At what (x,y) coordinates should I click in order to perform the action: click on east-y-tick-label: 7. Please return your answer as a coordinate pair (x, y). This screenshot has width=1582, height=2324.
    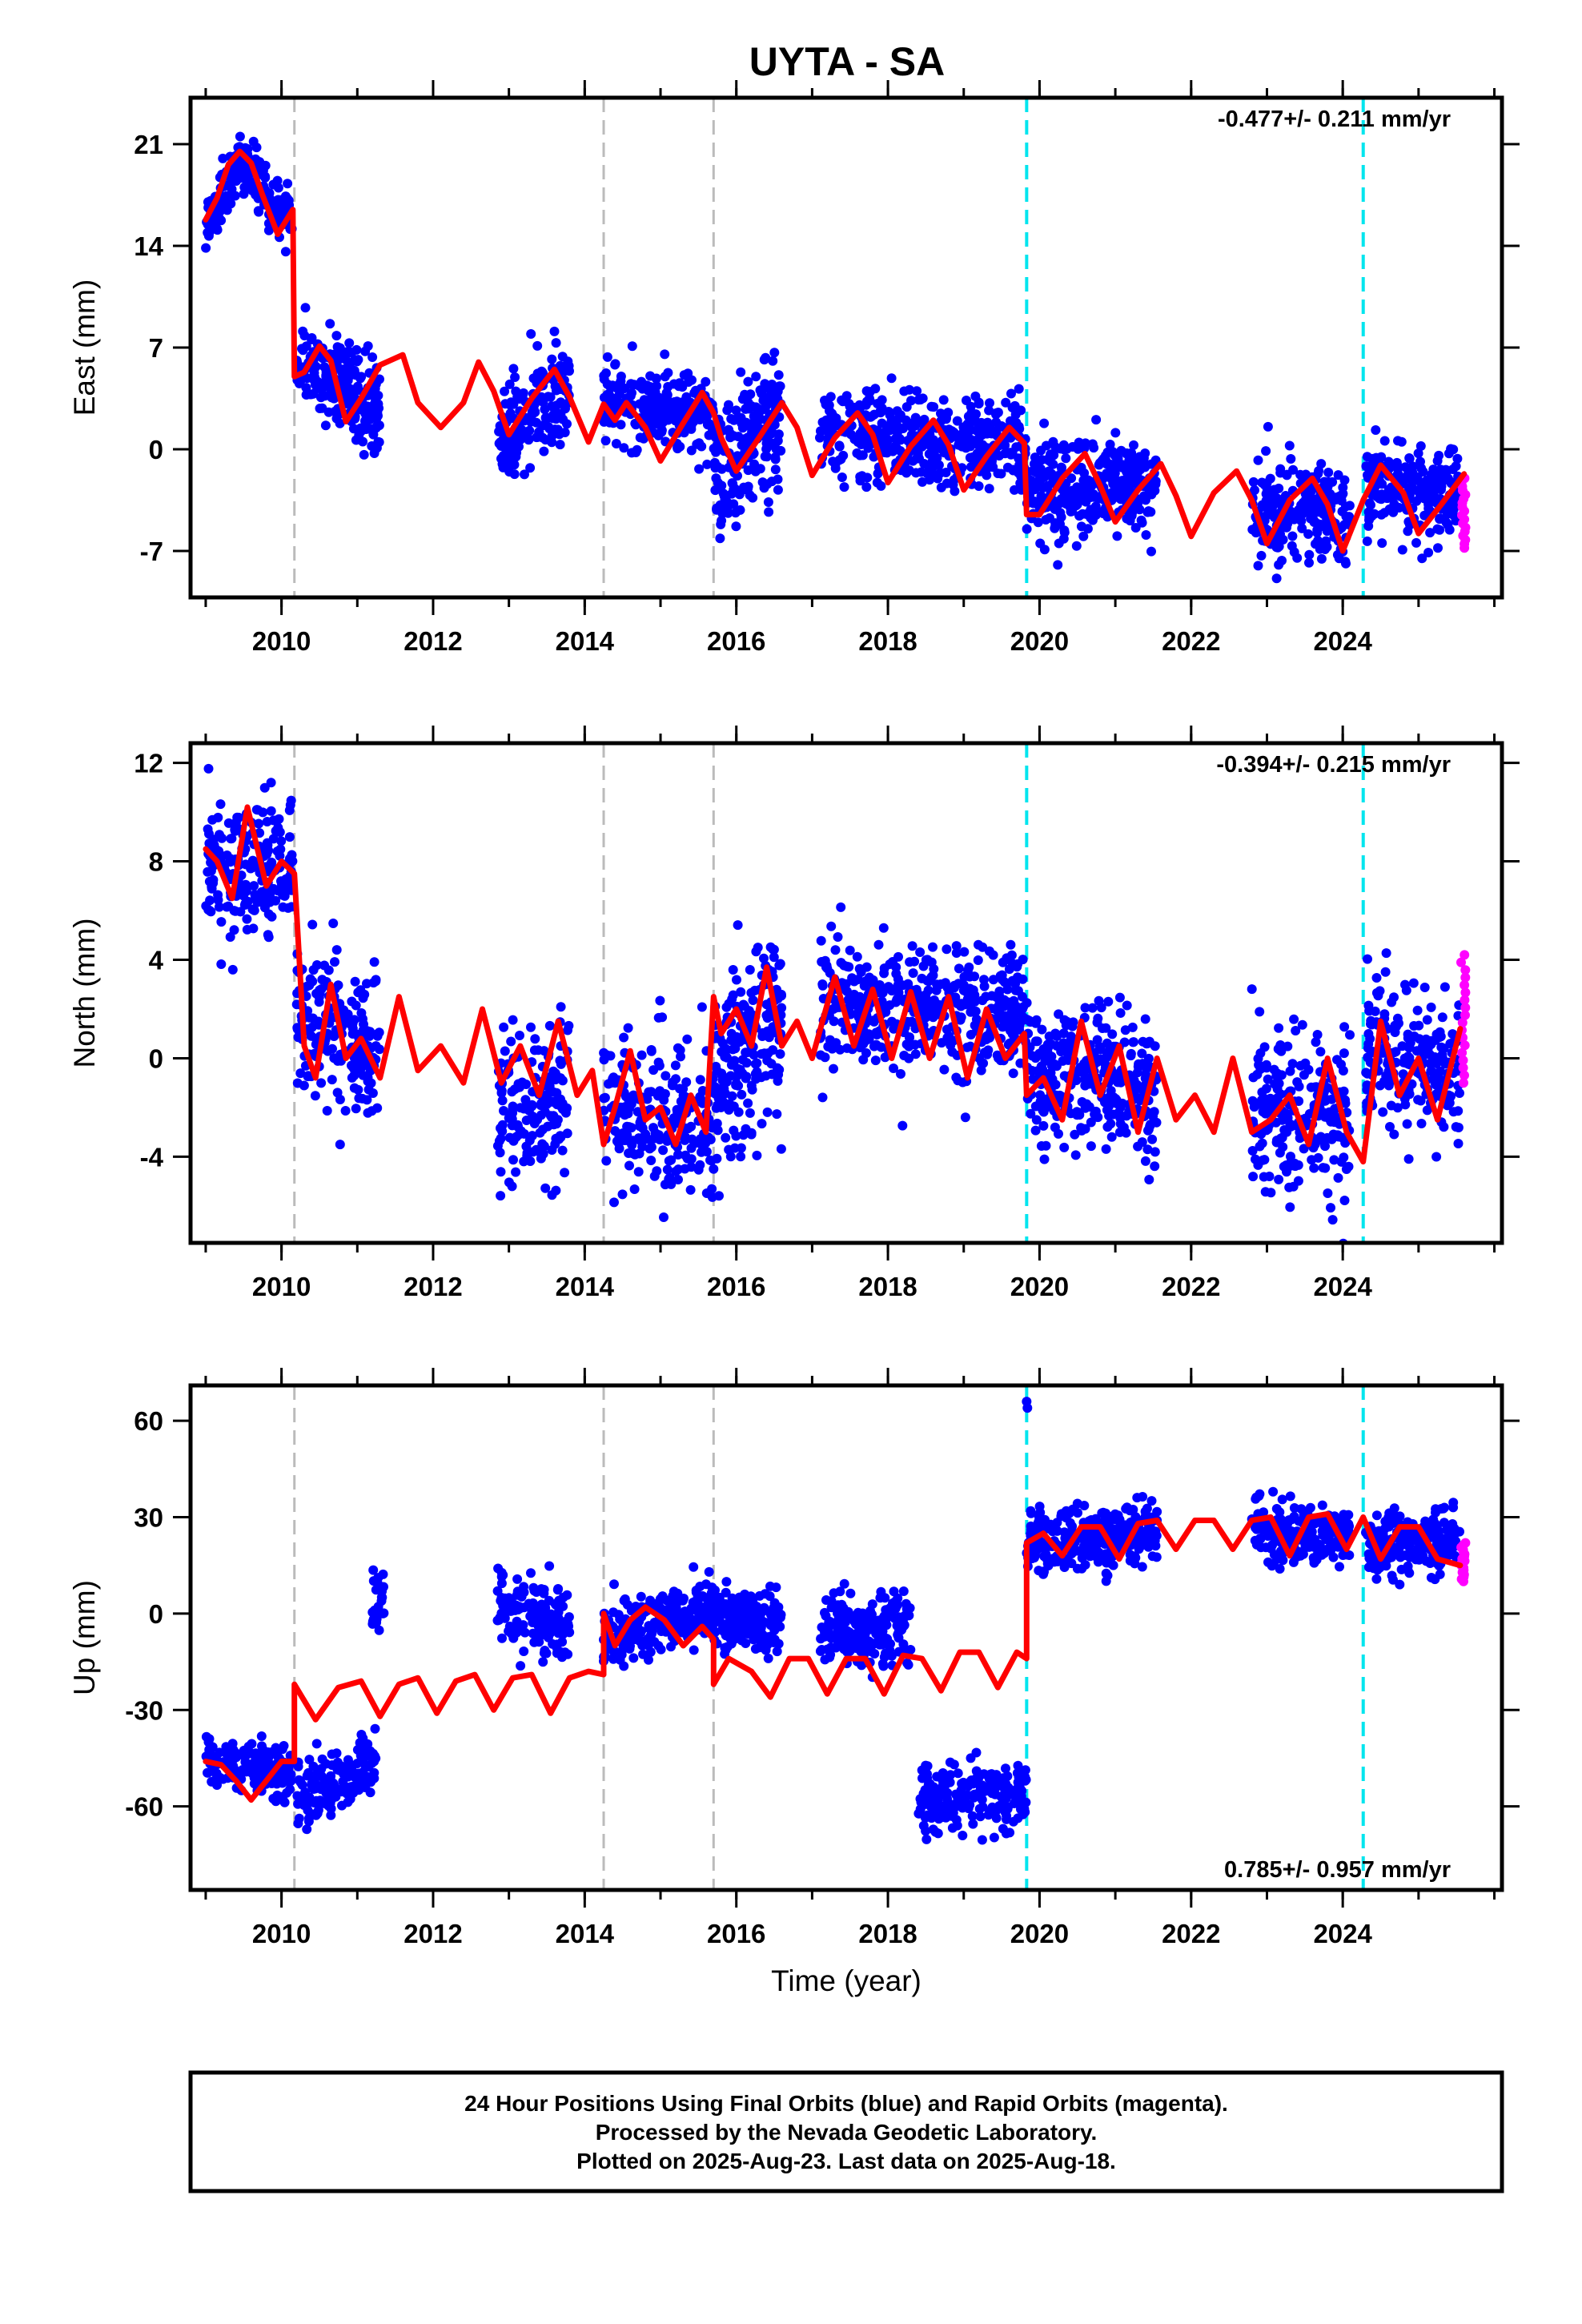
    Looking at the image, I should click on (156, 348).